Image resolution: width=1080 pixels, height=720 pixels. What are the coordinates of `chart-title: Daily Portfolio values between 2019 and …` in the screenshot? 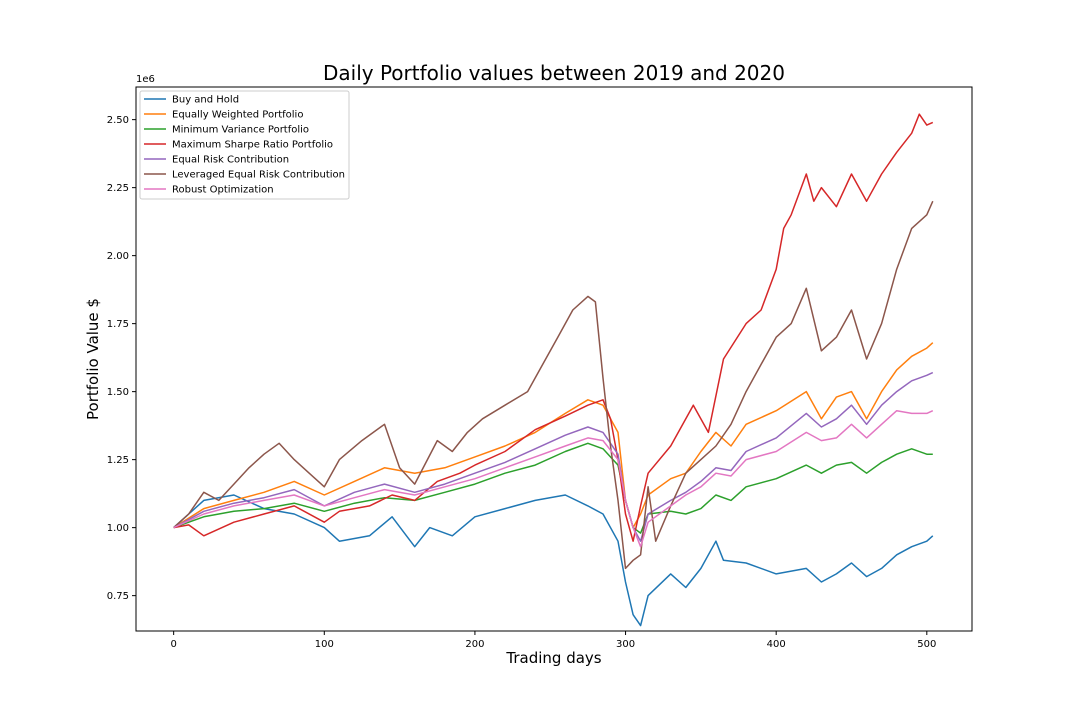 It's located at (554, 73).